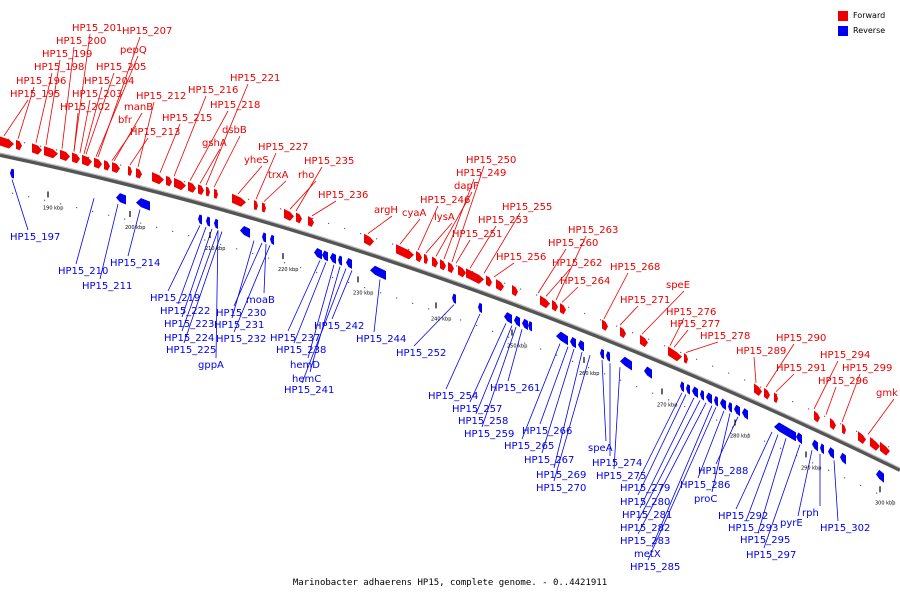 This screenshot has height=600, width=900. Describe the element at coordinates (843, 381) in the screenshot. I see `forward-gene-label: HP15_296` at that location.